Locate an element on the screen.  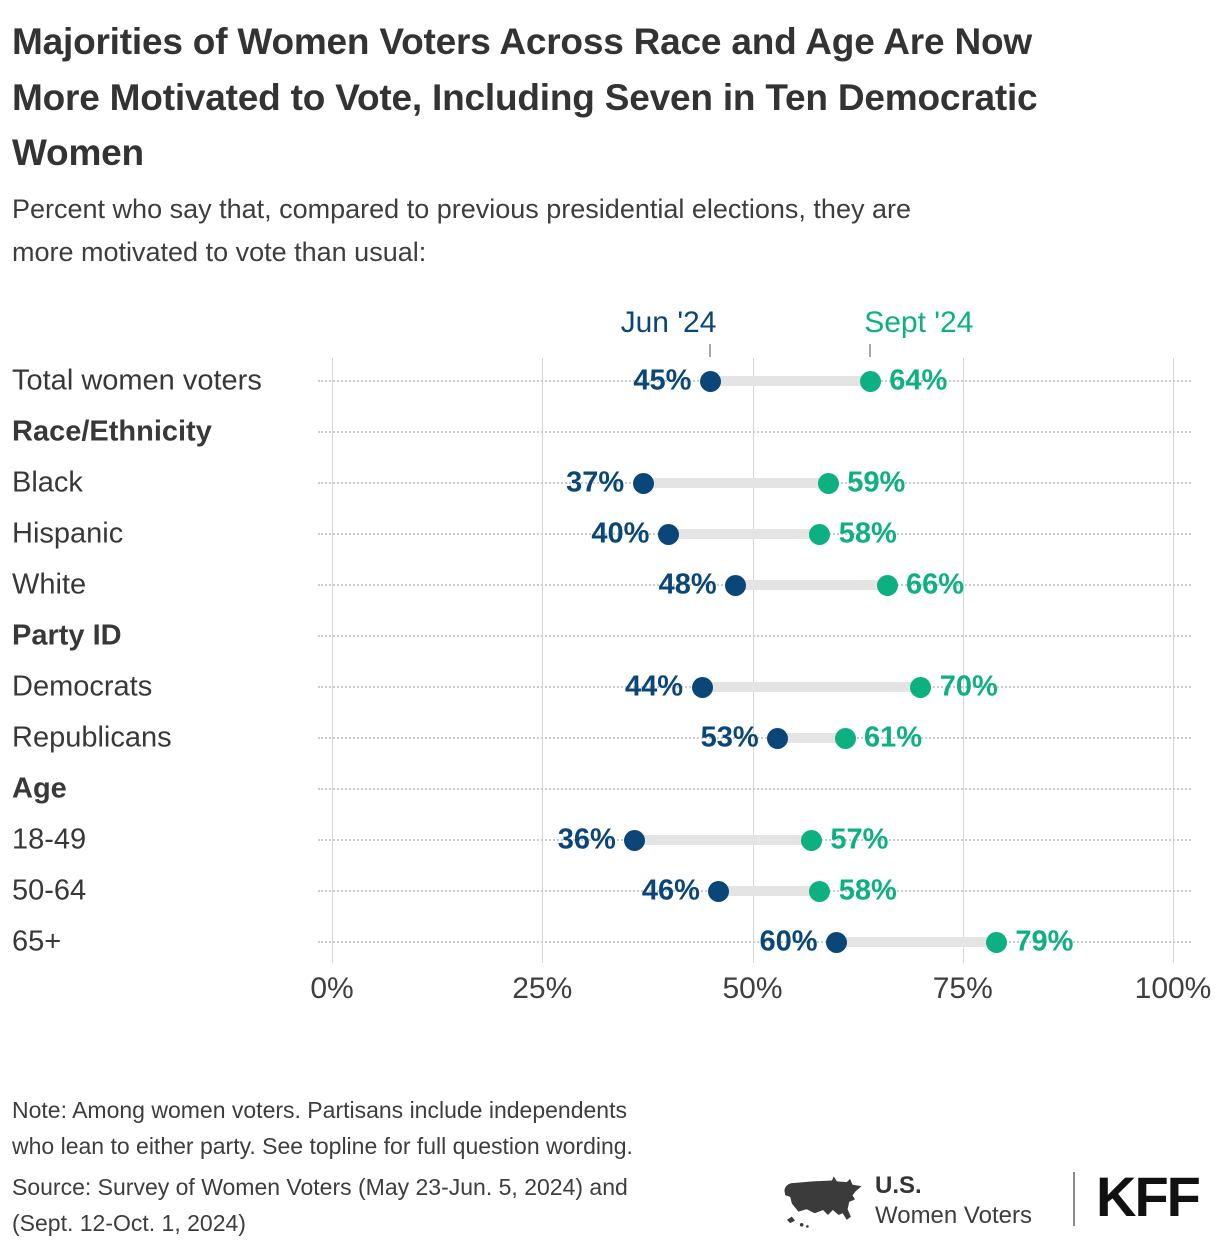
jun-value-label: 48% is located at coordinates (687, 584).